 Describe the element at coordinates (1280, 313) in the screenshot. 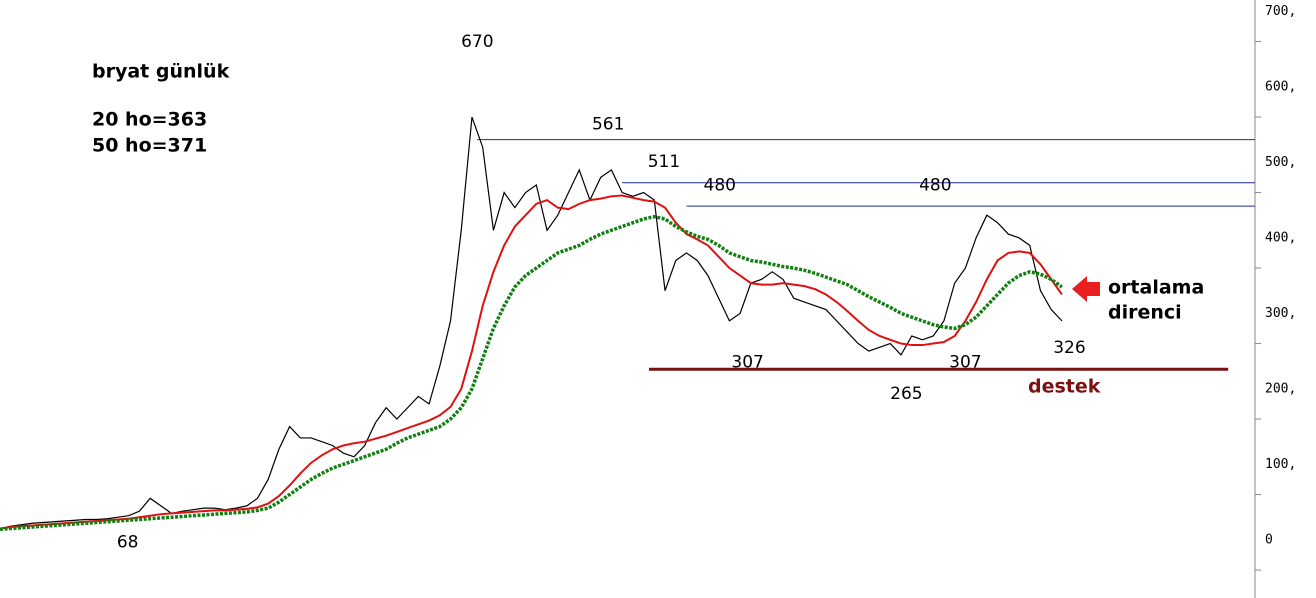

I see `y-tick-label: 300,` at that location.